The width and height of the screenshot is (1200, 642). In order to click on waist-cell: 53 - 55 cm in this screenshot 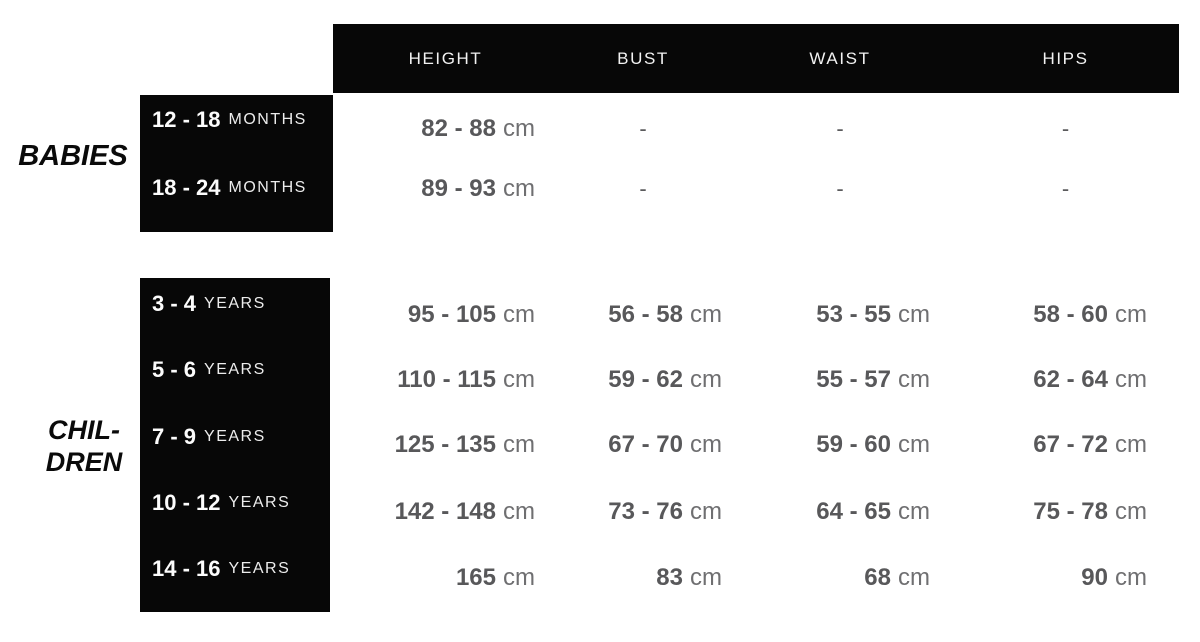, I will do `click(840, 315)`.